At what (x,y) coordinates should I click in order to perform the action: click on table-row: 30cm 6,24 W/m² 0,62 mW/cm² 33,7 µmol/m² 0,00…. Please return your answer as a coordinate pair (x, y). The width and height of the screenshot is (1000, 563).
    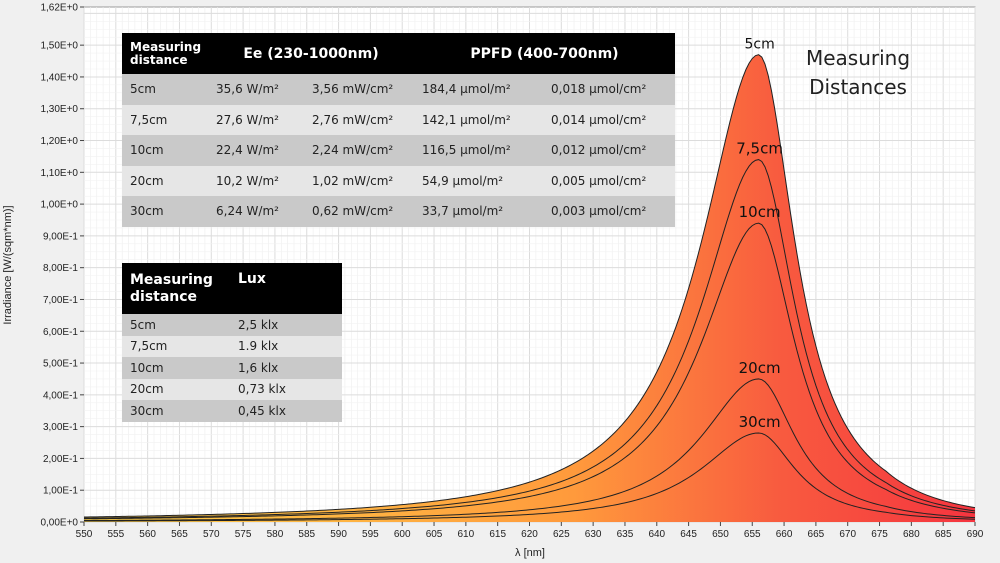
    Looking at the image, I should click on (398, 211).